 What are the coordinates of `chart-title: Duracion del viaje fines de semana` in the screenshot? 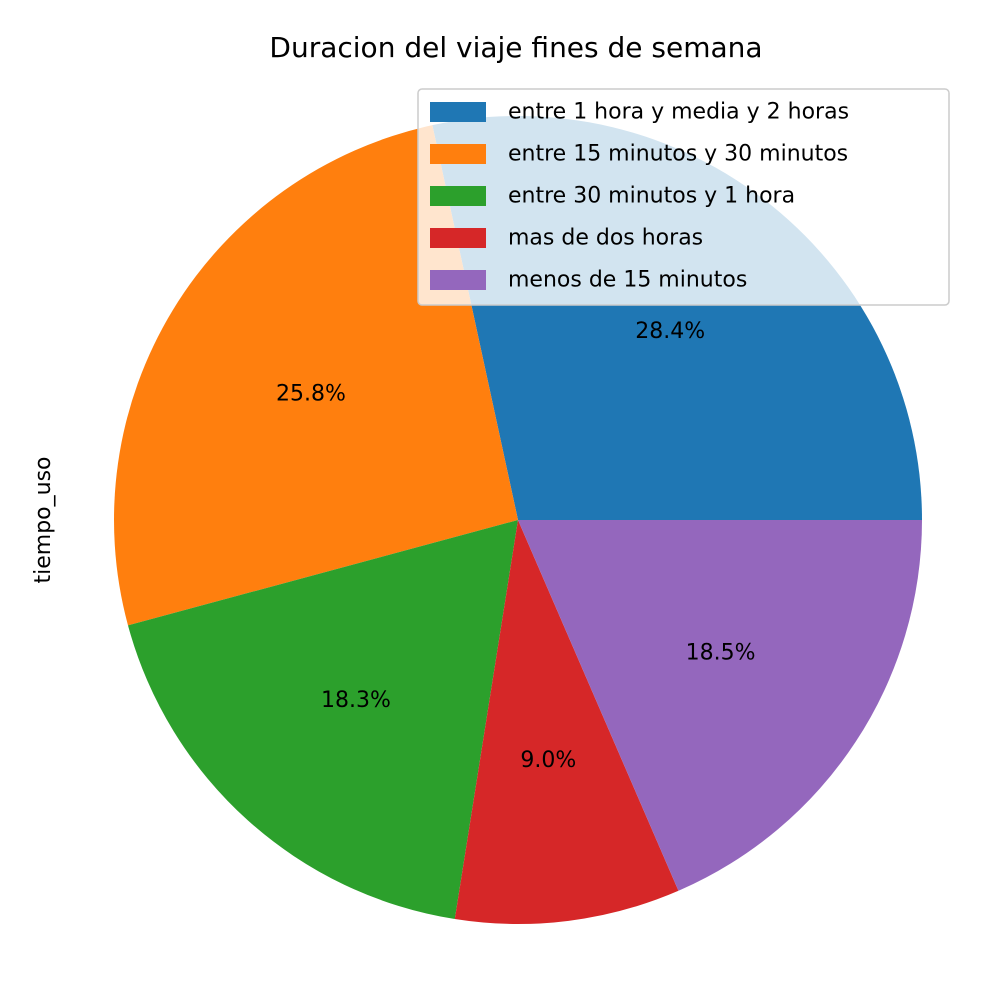 It's located at (515, 47).